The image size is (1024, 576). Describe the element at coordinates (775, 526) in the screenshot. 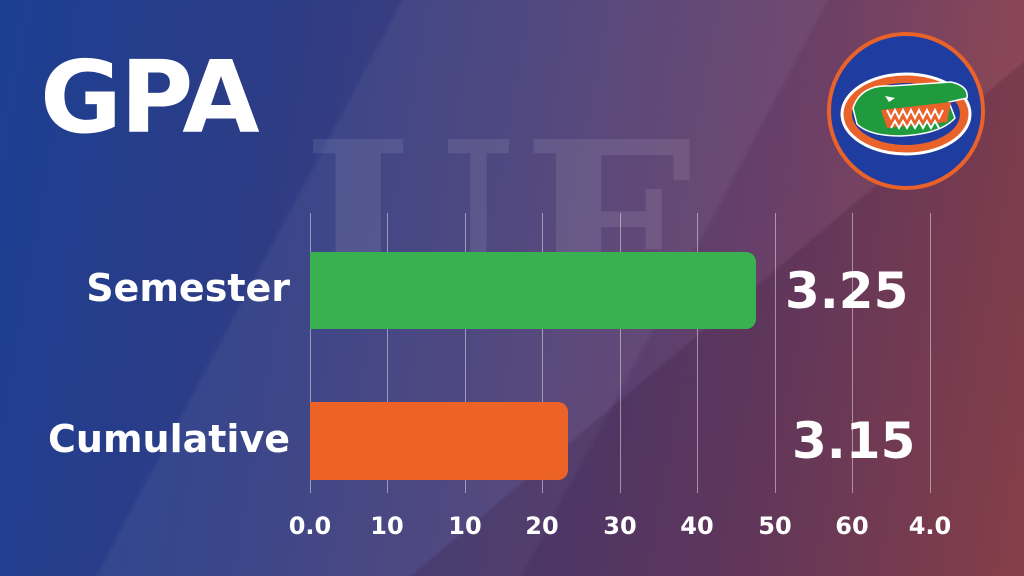

I see `x-tick-label: 50` at that location.